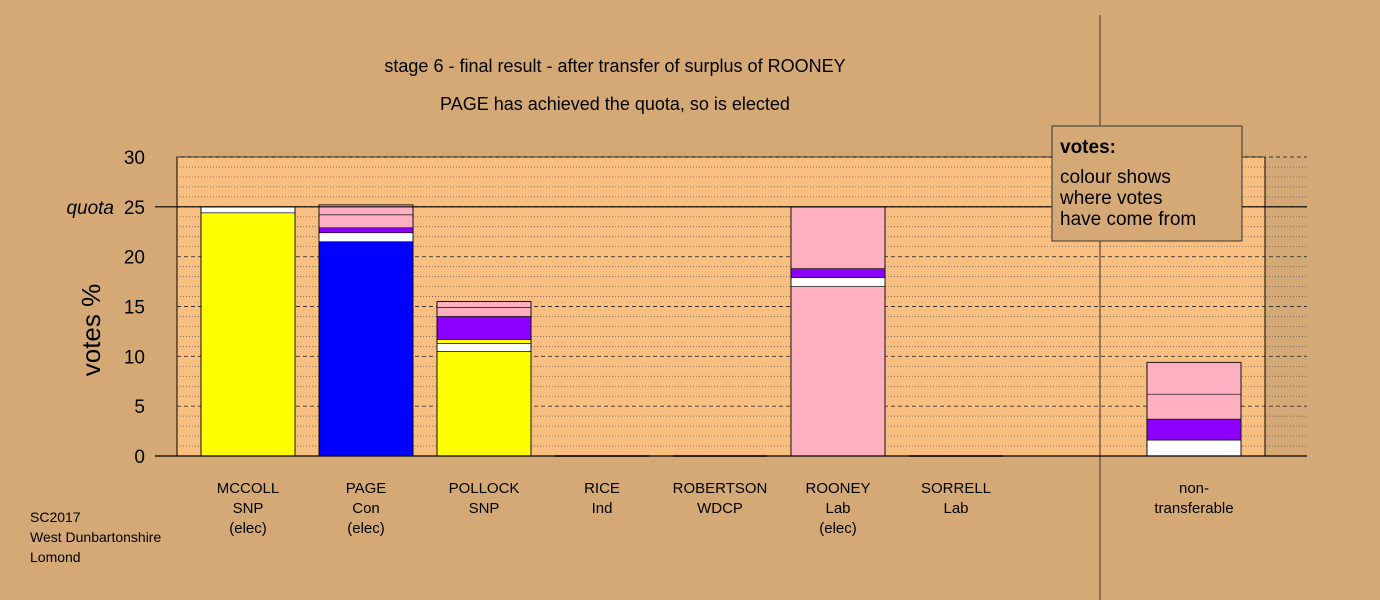 The image size is (1380, 600). Describe the element at coordinates (1193, 508) in the screenshot. I see `x-tick-label: transferable` at that location.